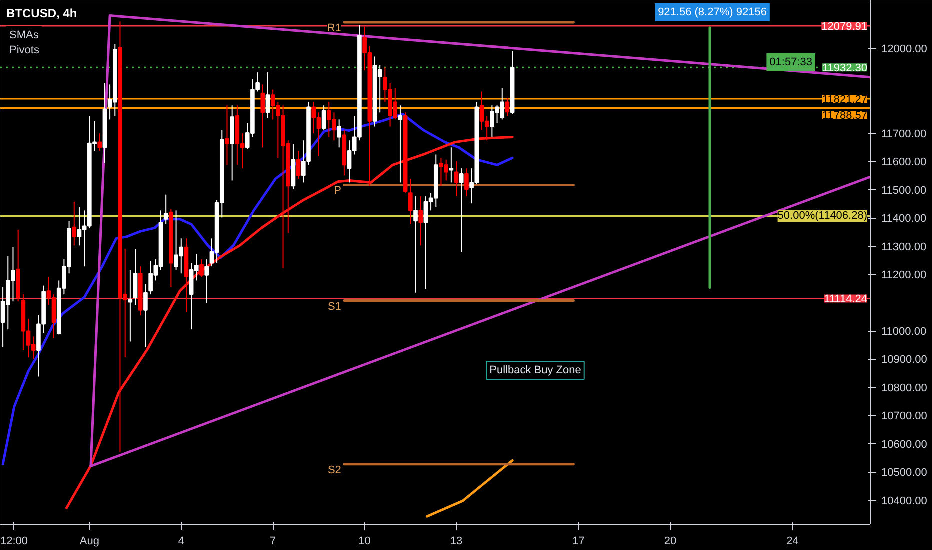  Describe the element at coordinates (670, 542) in the screenshot. I see `x-tick-label: 20` at that location.